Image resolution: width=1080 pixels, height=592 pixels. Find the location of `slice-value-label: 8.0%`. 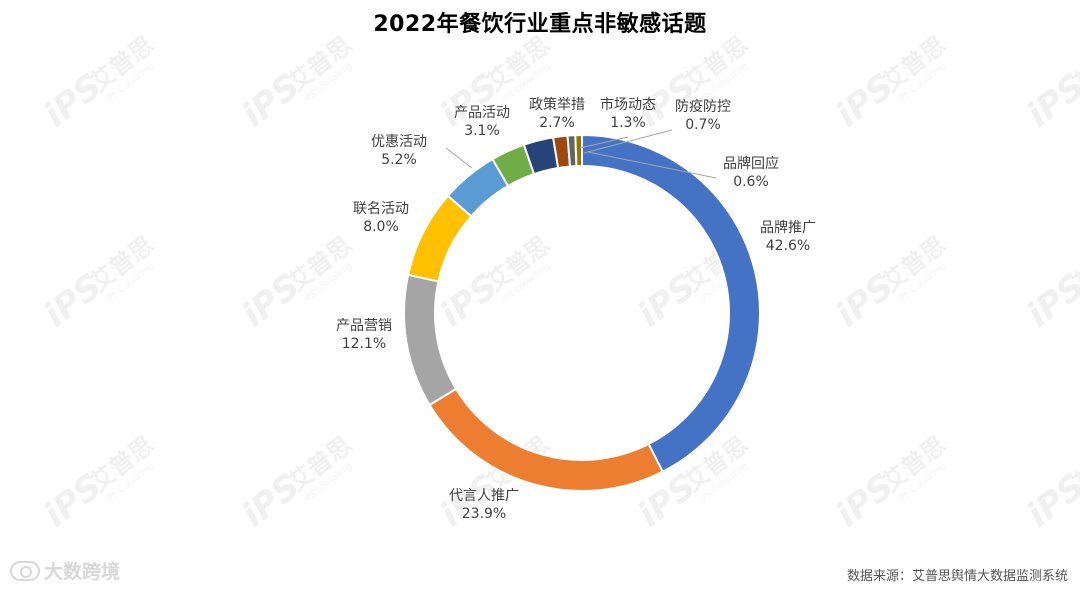

slice-value-label: 8.0% is located at coordinates (381, 227).